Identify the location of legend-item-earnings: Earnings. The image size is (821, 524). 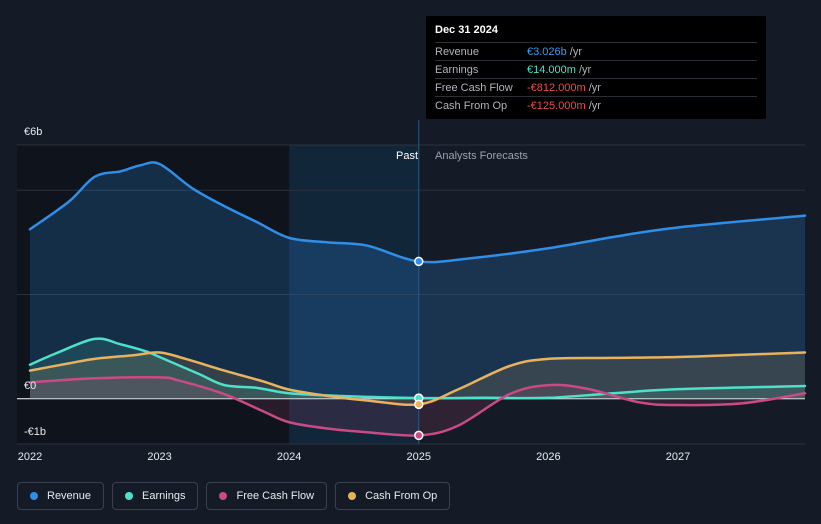
(155, 496).